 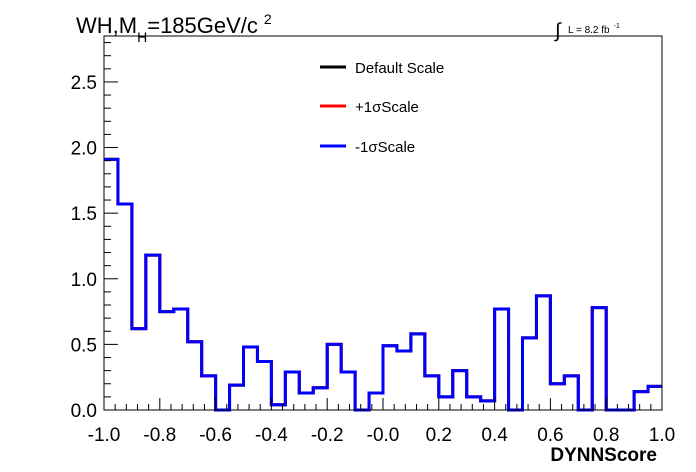 What do you see at coordinates (84, 214) in the screenshot?
I see `y-tick-label: 1.5` at bounding box center [84, 214].